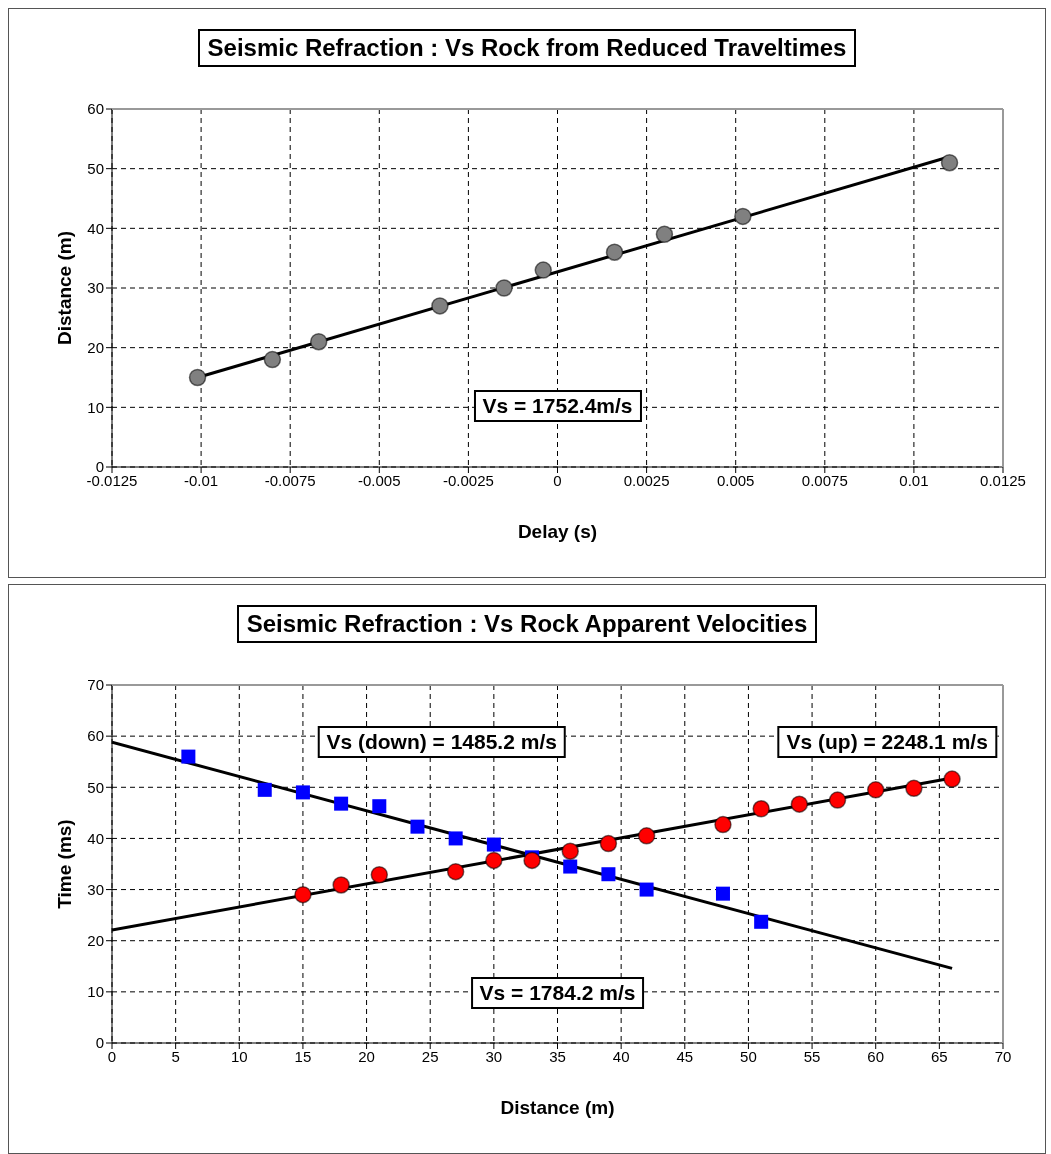 This screenshot has width=1051, height=1154. I want to click on x-tick-label: 40, so click(621, 1056).